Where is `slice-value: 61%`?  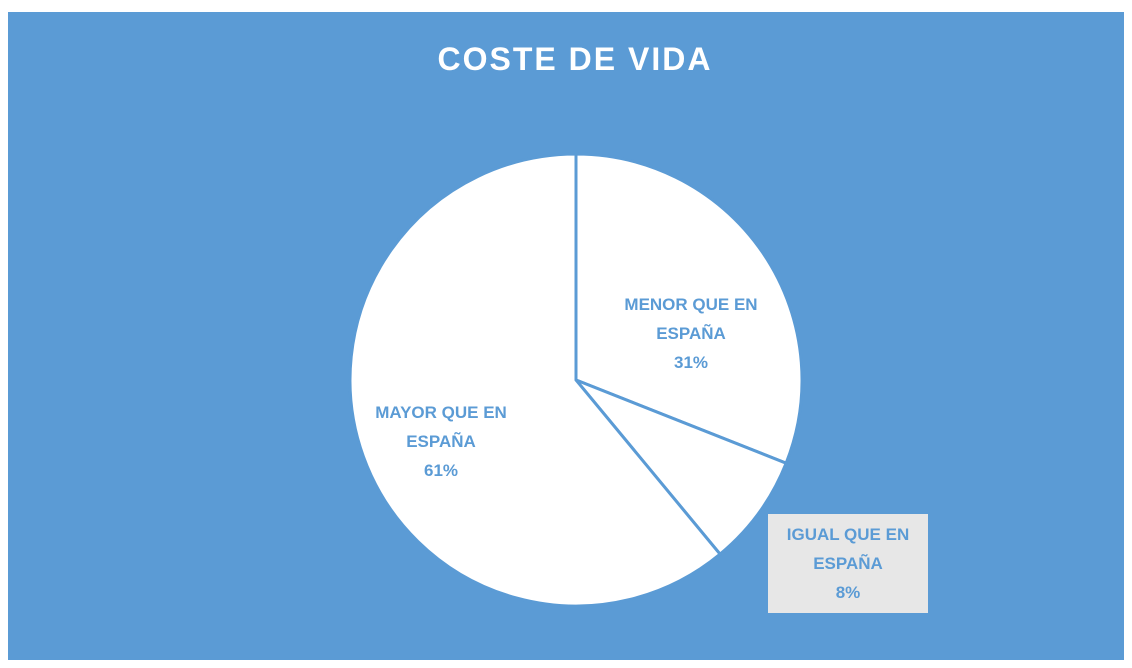 slice-value: 61% is located at coordinates (441, 470).